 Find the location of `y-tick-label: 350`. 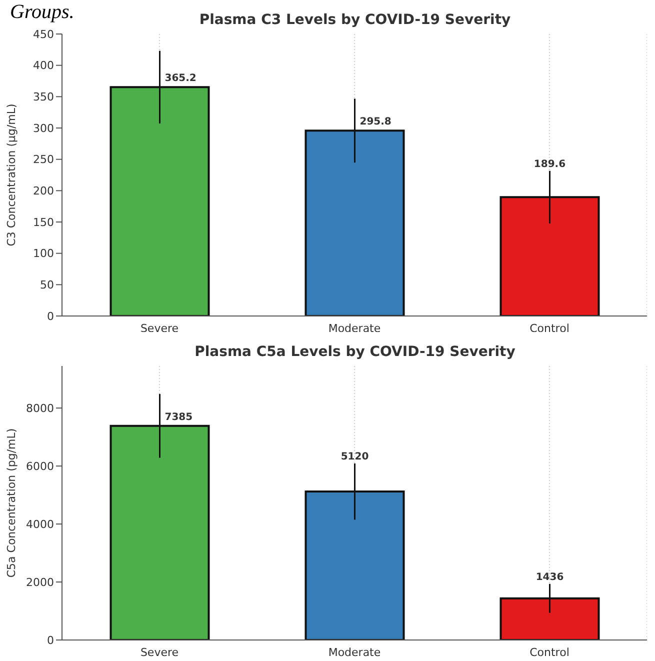

y-tick-label: 350 is located at coordinates (43, 97).